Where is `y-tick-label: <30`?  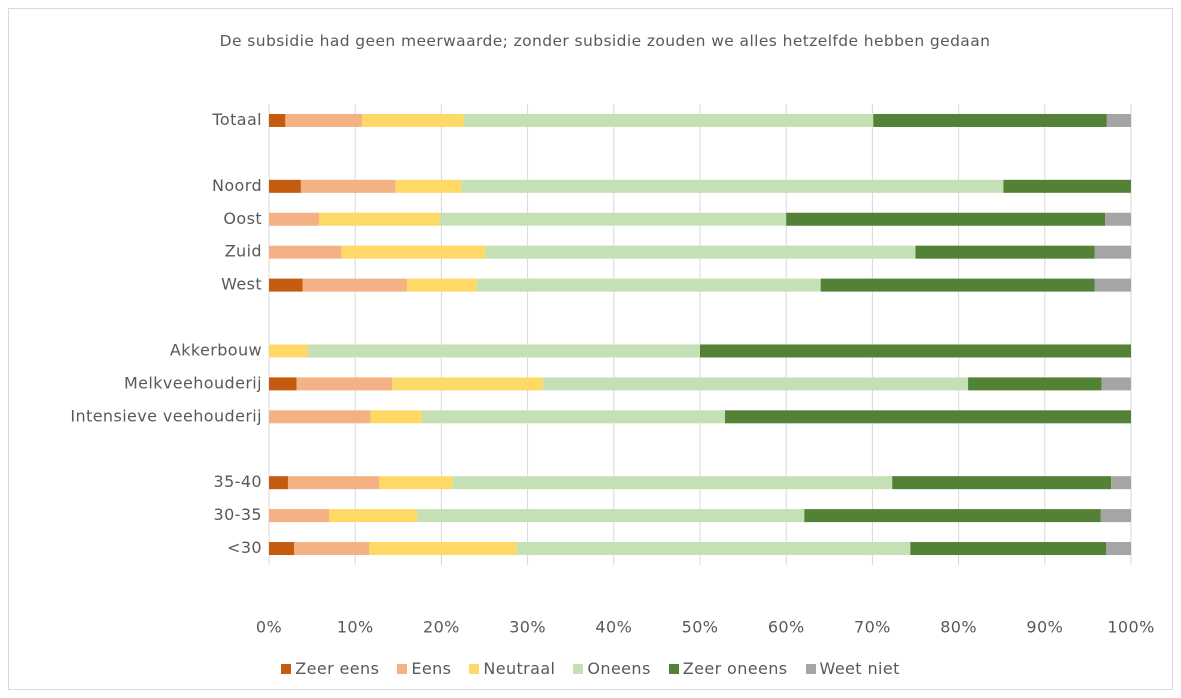
y-tick-label: <30 is located at coordinates (244, 547).